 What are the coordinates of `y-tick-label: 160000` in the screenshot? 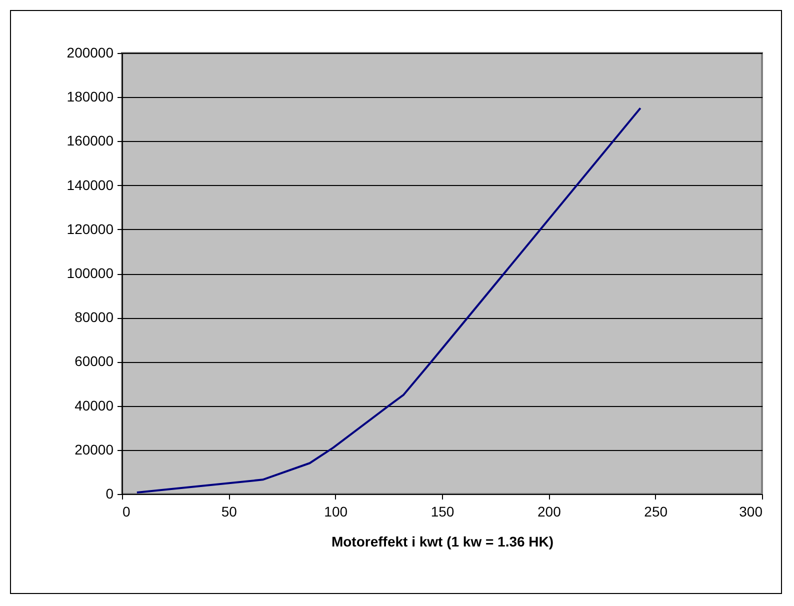 It's located at (90, 140).